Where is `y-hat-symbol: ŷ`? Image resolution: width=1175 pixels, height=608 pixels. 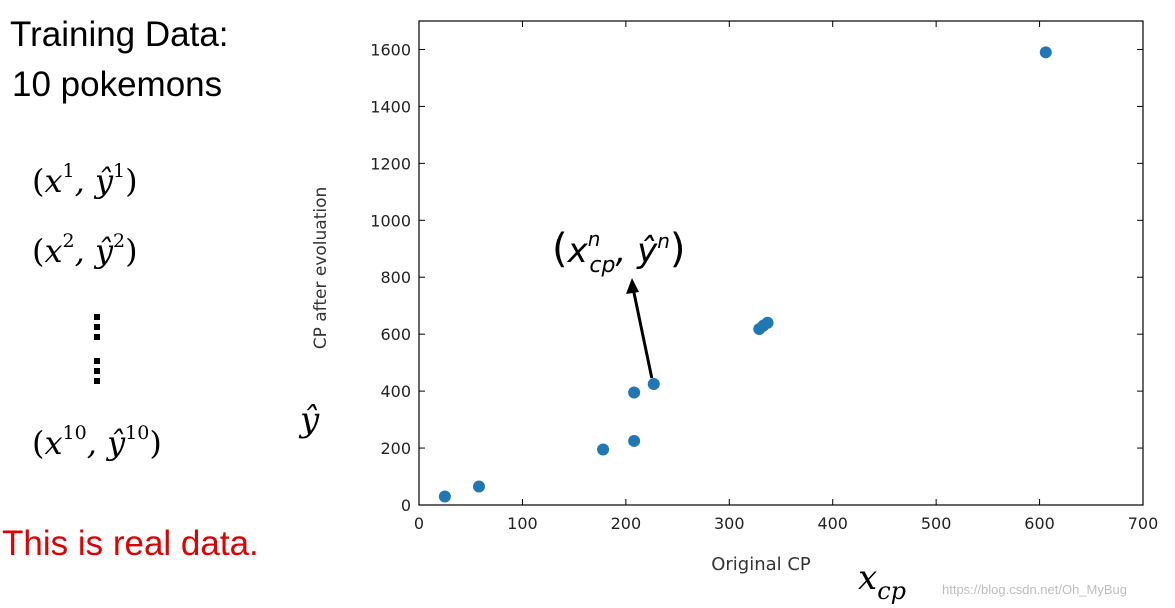 y-hat-symbol: ŷ is located at coordinates (310, 420).